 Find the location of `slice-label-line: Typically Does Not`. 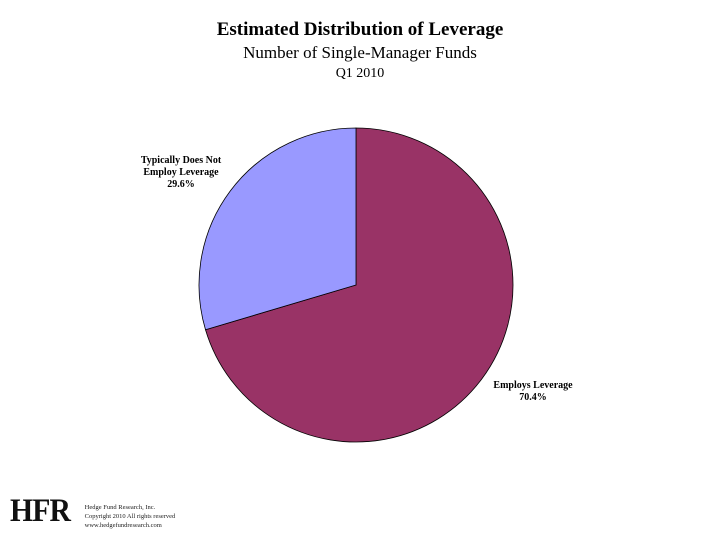

slice-label-line: Typically Does Not is located at coordinates (181, 160).